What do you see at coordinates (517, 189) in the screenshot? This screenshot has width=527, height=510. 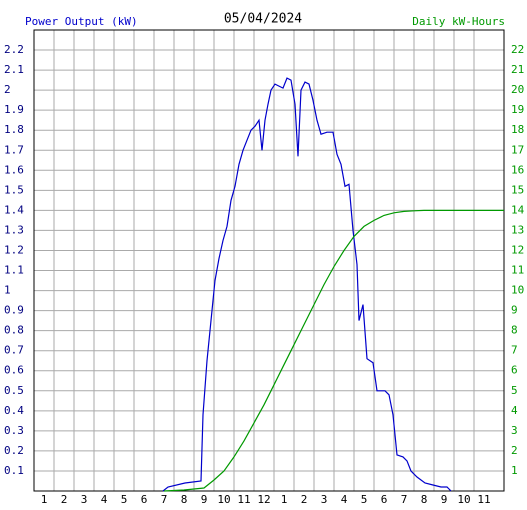 I see `y2-tick-label: 15` at bounding box center [517, 189].